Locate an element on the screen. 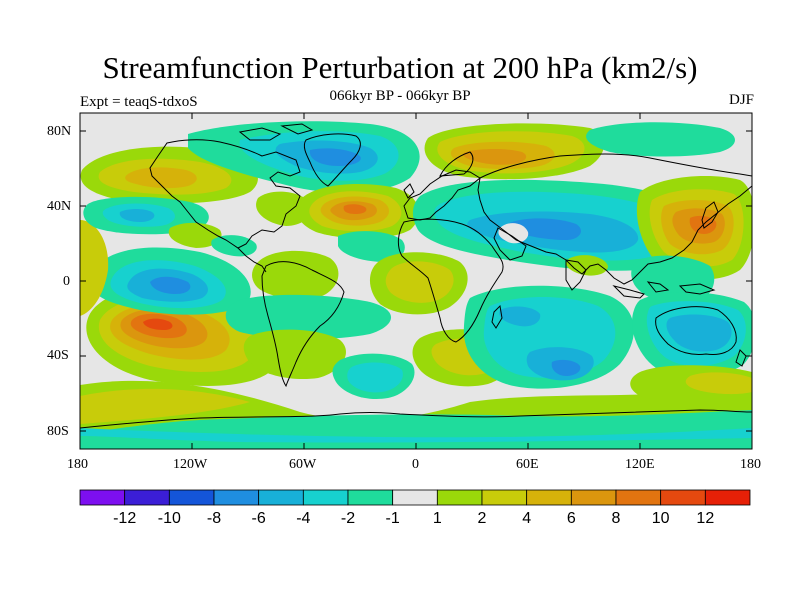 Image resolution: width=800 pixels, height=600 pixels. colorbar-label: 8 is located at coordinates (616, 518).